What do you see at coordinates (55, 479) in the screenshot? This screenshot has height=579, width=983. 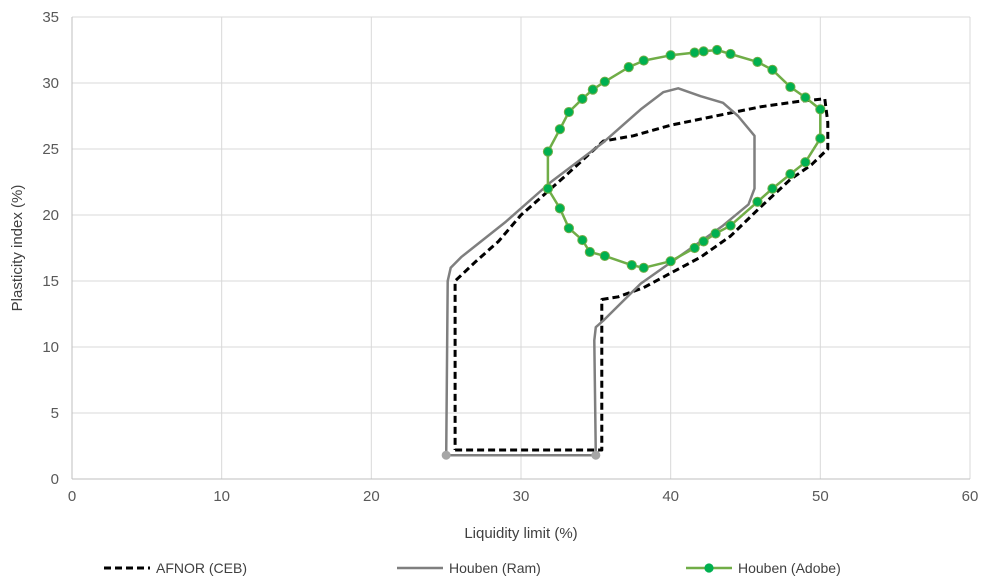 I see `y-tick-label: 0` at bounding box center [55, 479].